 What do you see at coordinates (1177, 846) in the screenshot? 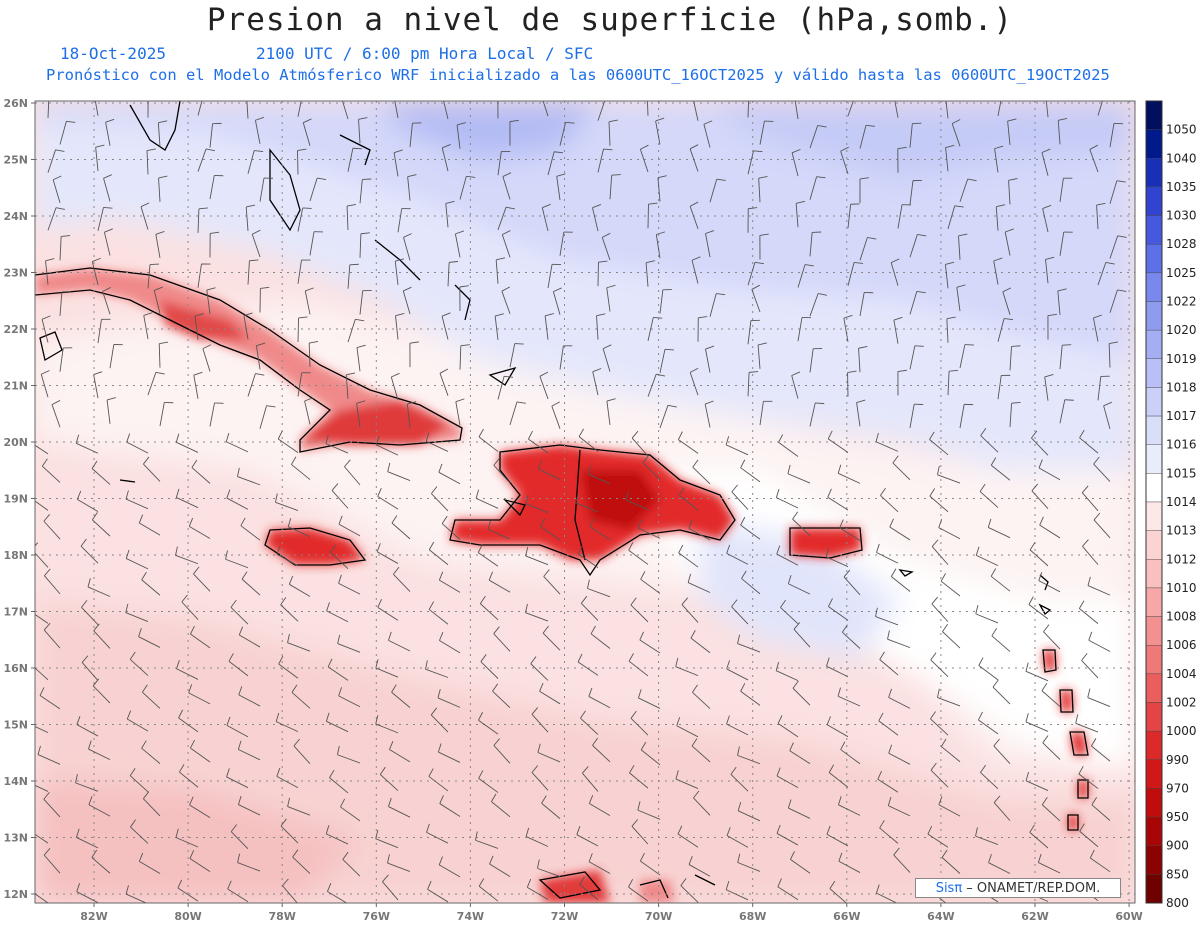
I see `colorbar-label: 900` at bounding box center [1177, 846].